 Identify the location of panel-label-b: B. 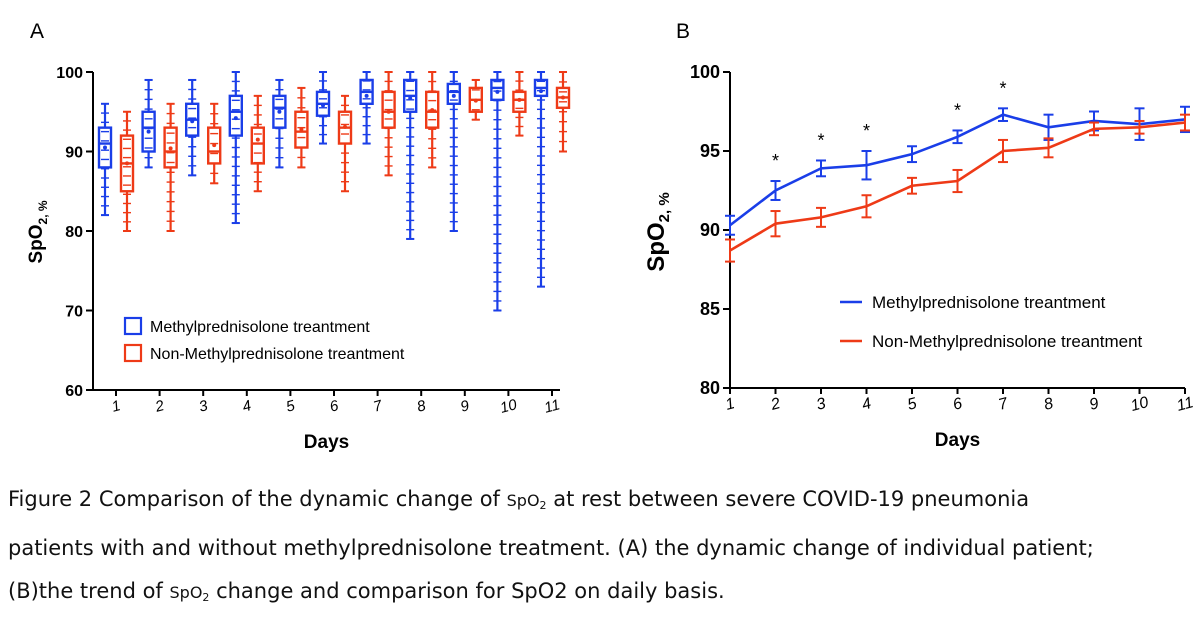
(683, 31).